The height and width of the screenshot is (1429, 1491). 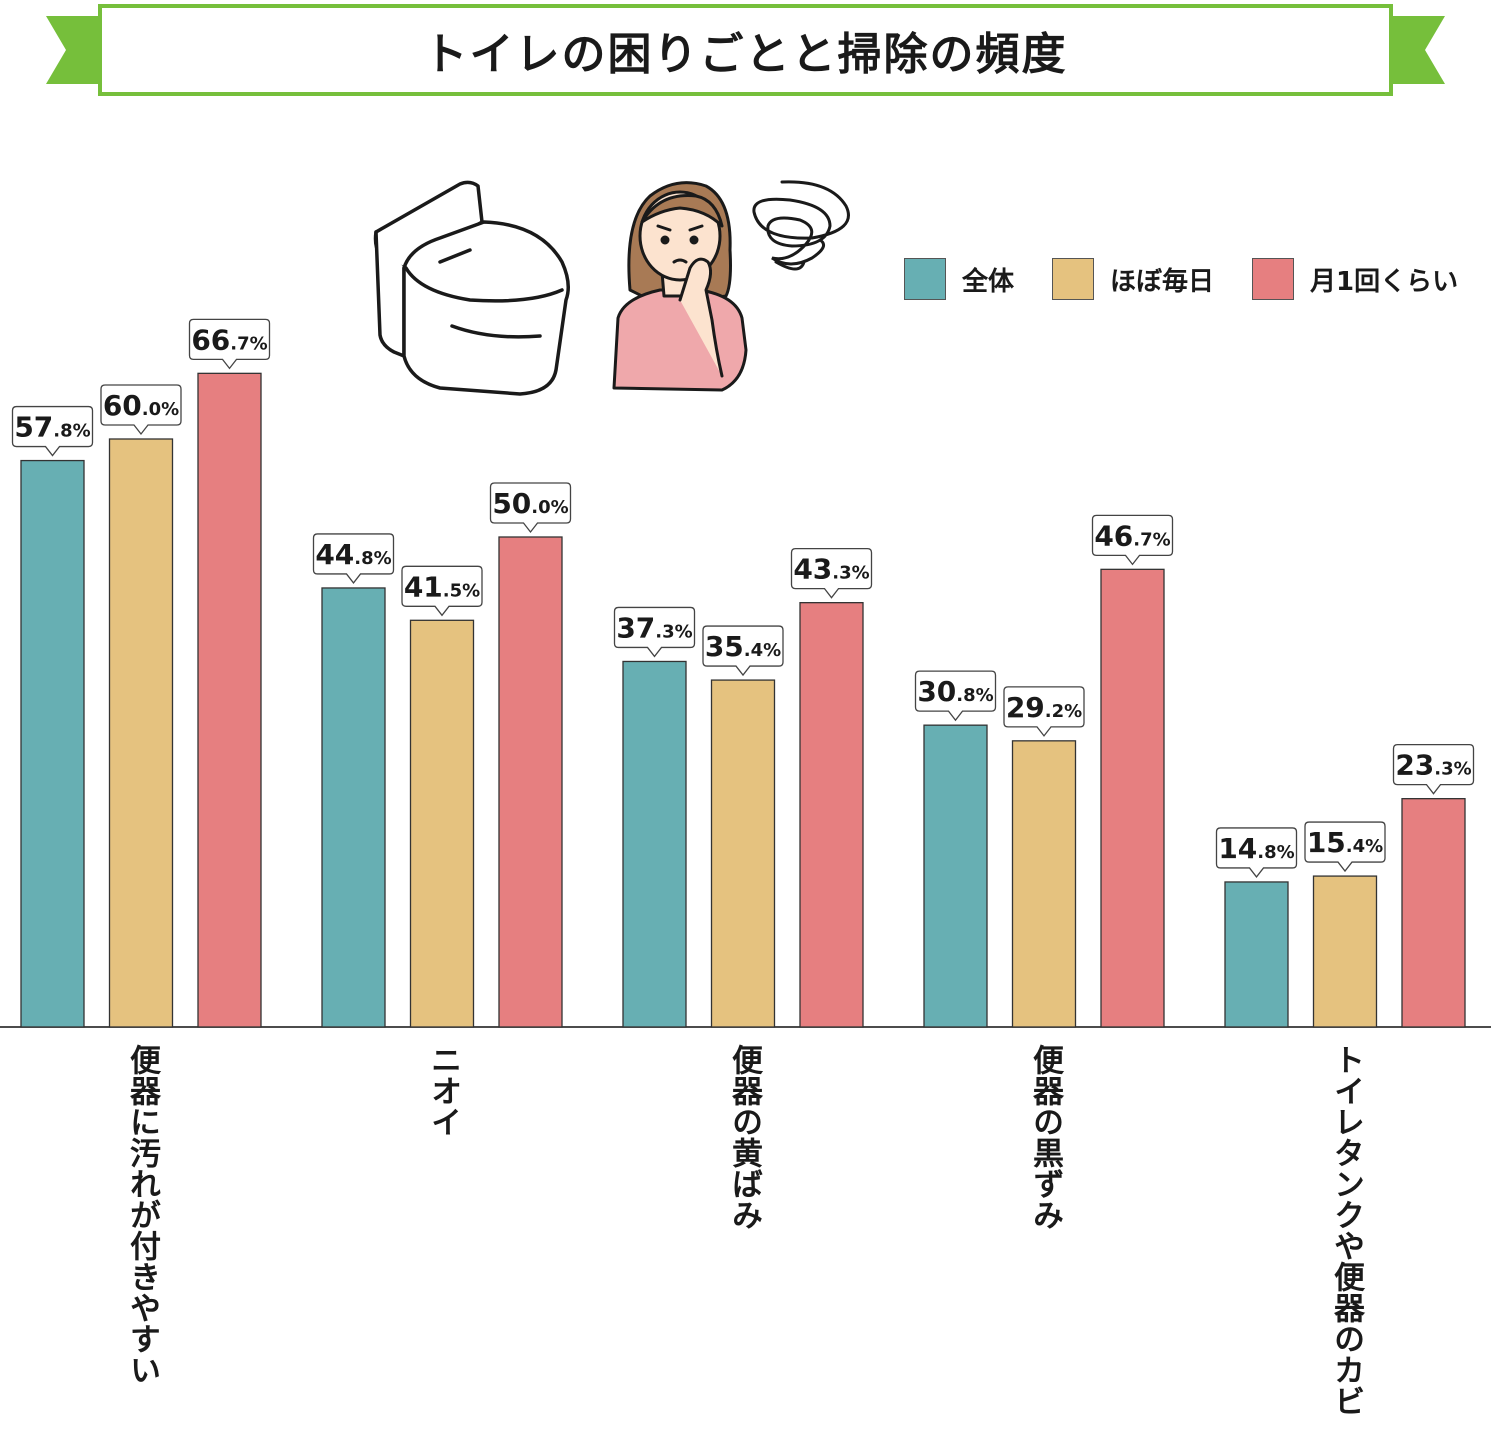 I want to click on category-label-blackening: 便器の黒ずみ, so click(x=1045, y=1137).